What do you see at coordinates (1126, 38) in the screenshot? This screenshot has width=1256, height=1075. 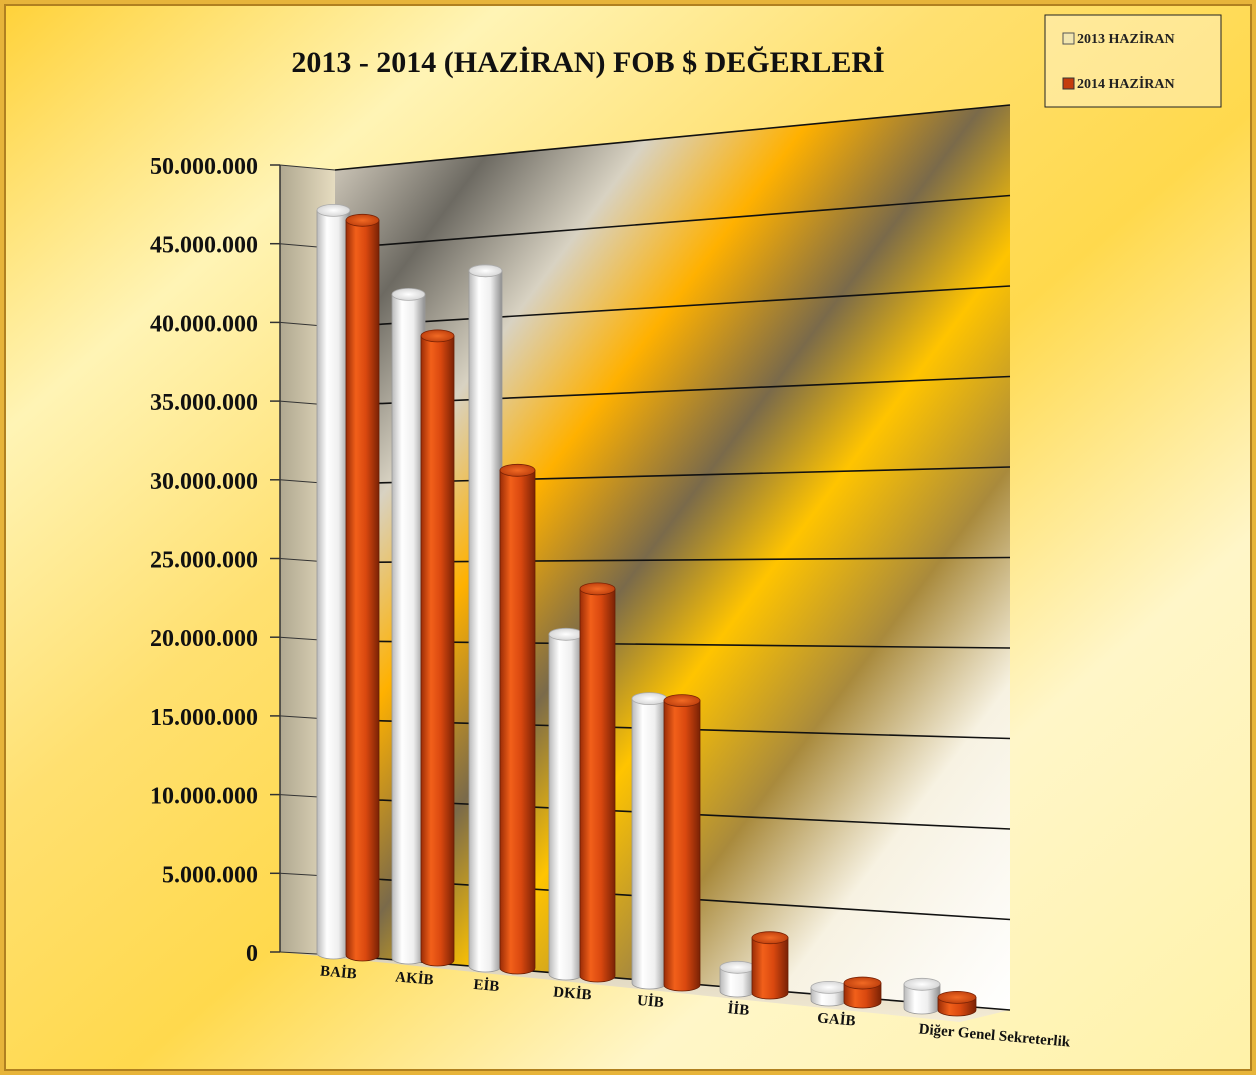 I see `legend-label-2013: 2013 HAZİRAN` at bounding box center [1126, 38].